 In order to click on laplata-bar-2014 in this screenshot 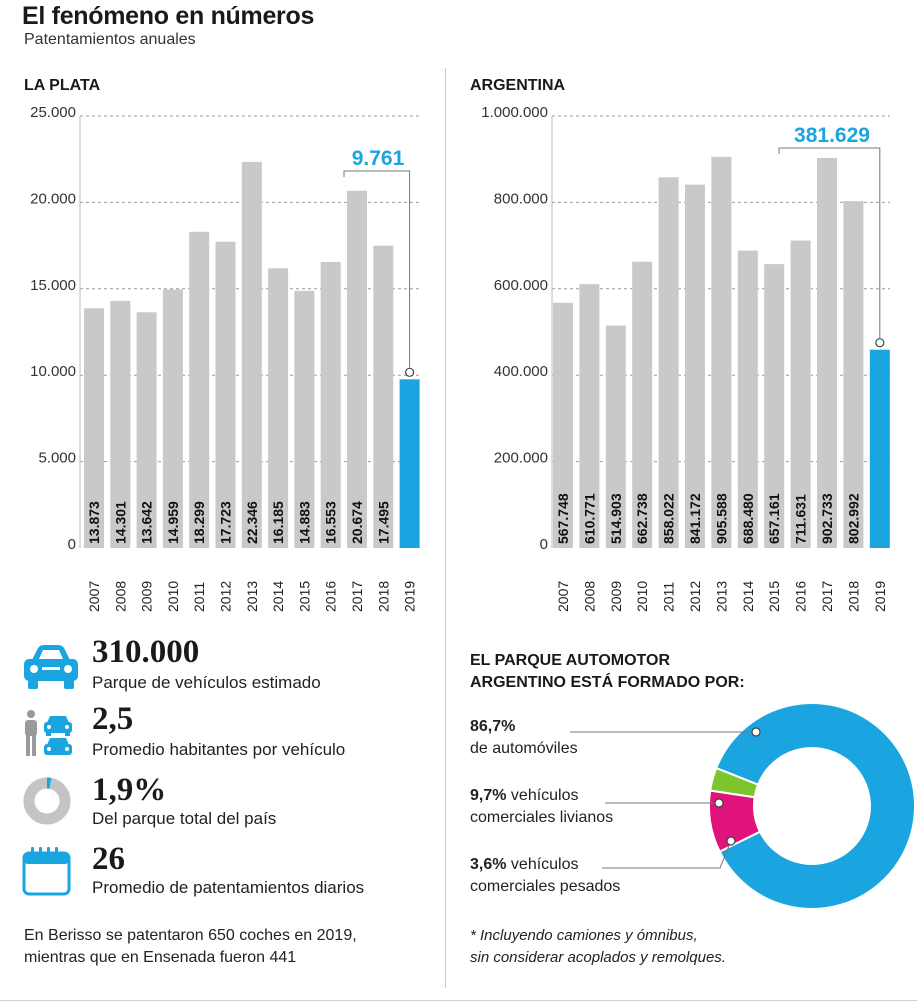, I will do `click(278, 408)`.